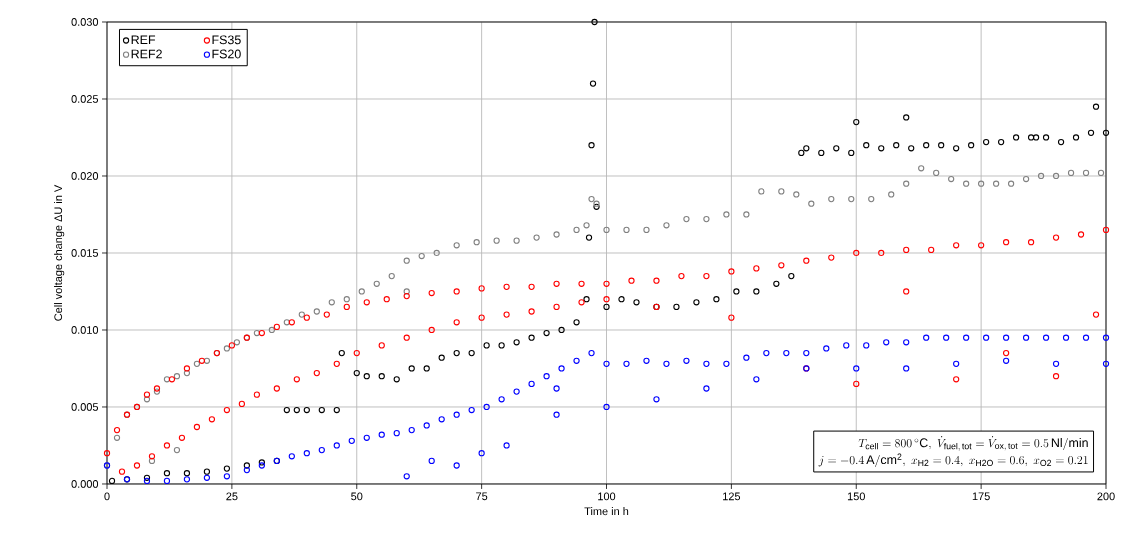 This screenshot has width=1126, height=547. I want to click on y-tick-label: 0.005, so click(85, 407).